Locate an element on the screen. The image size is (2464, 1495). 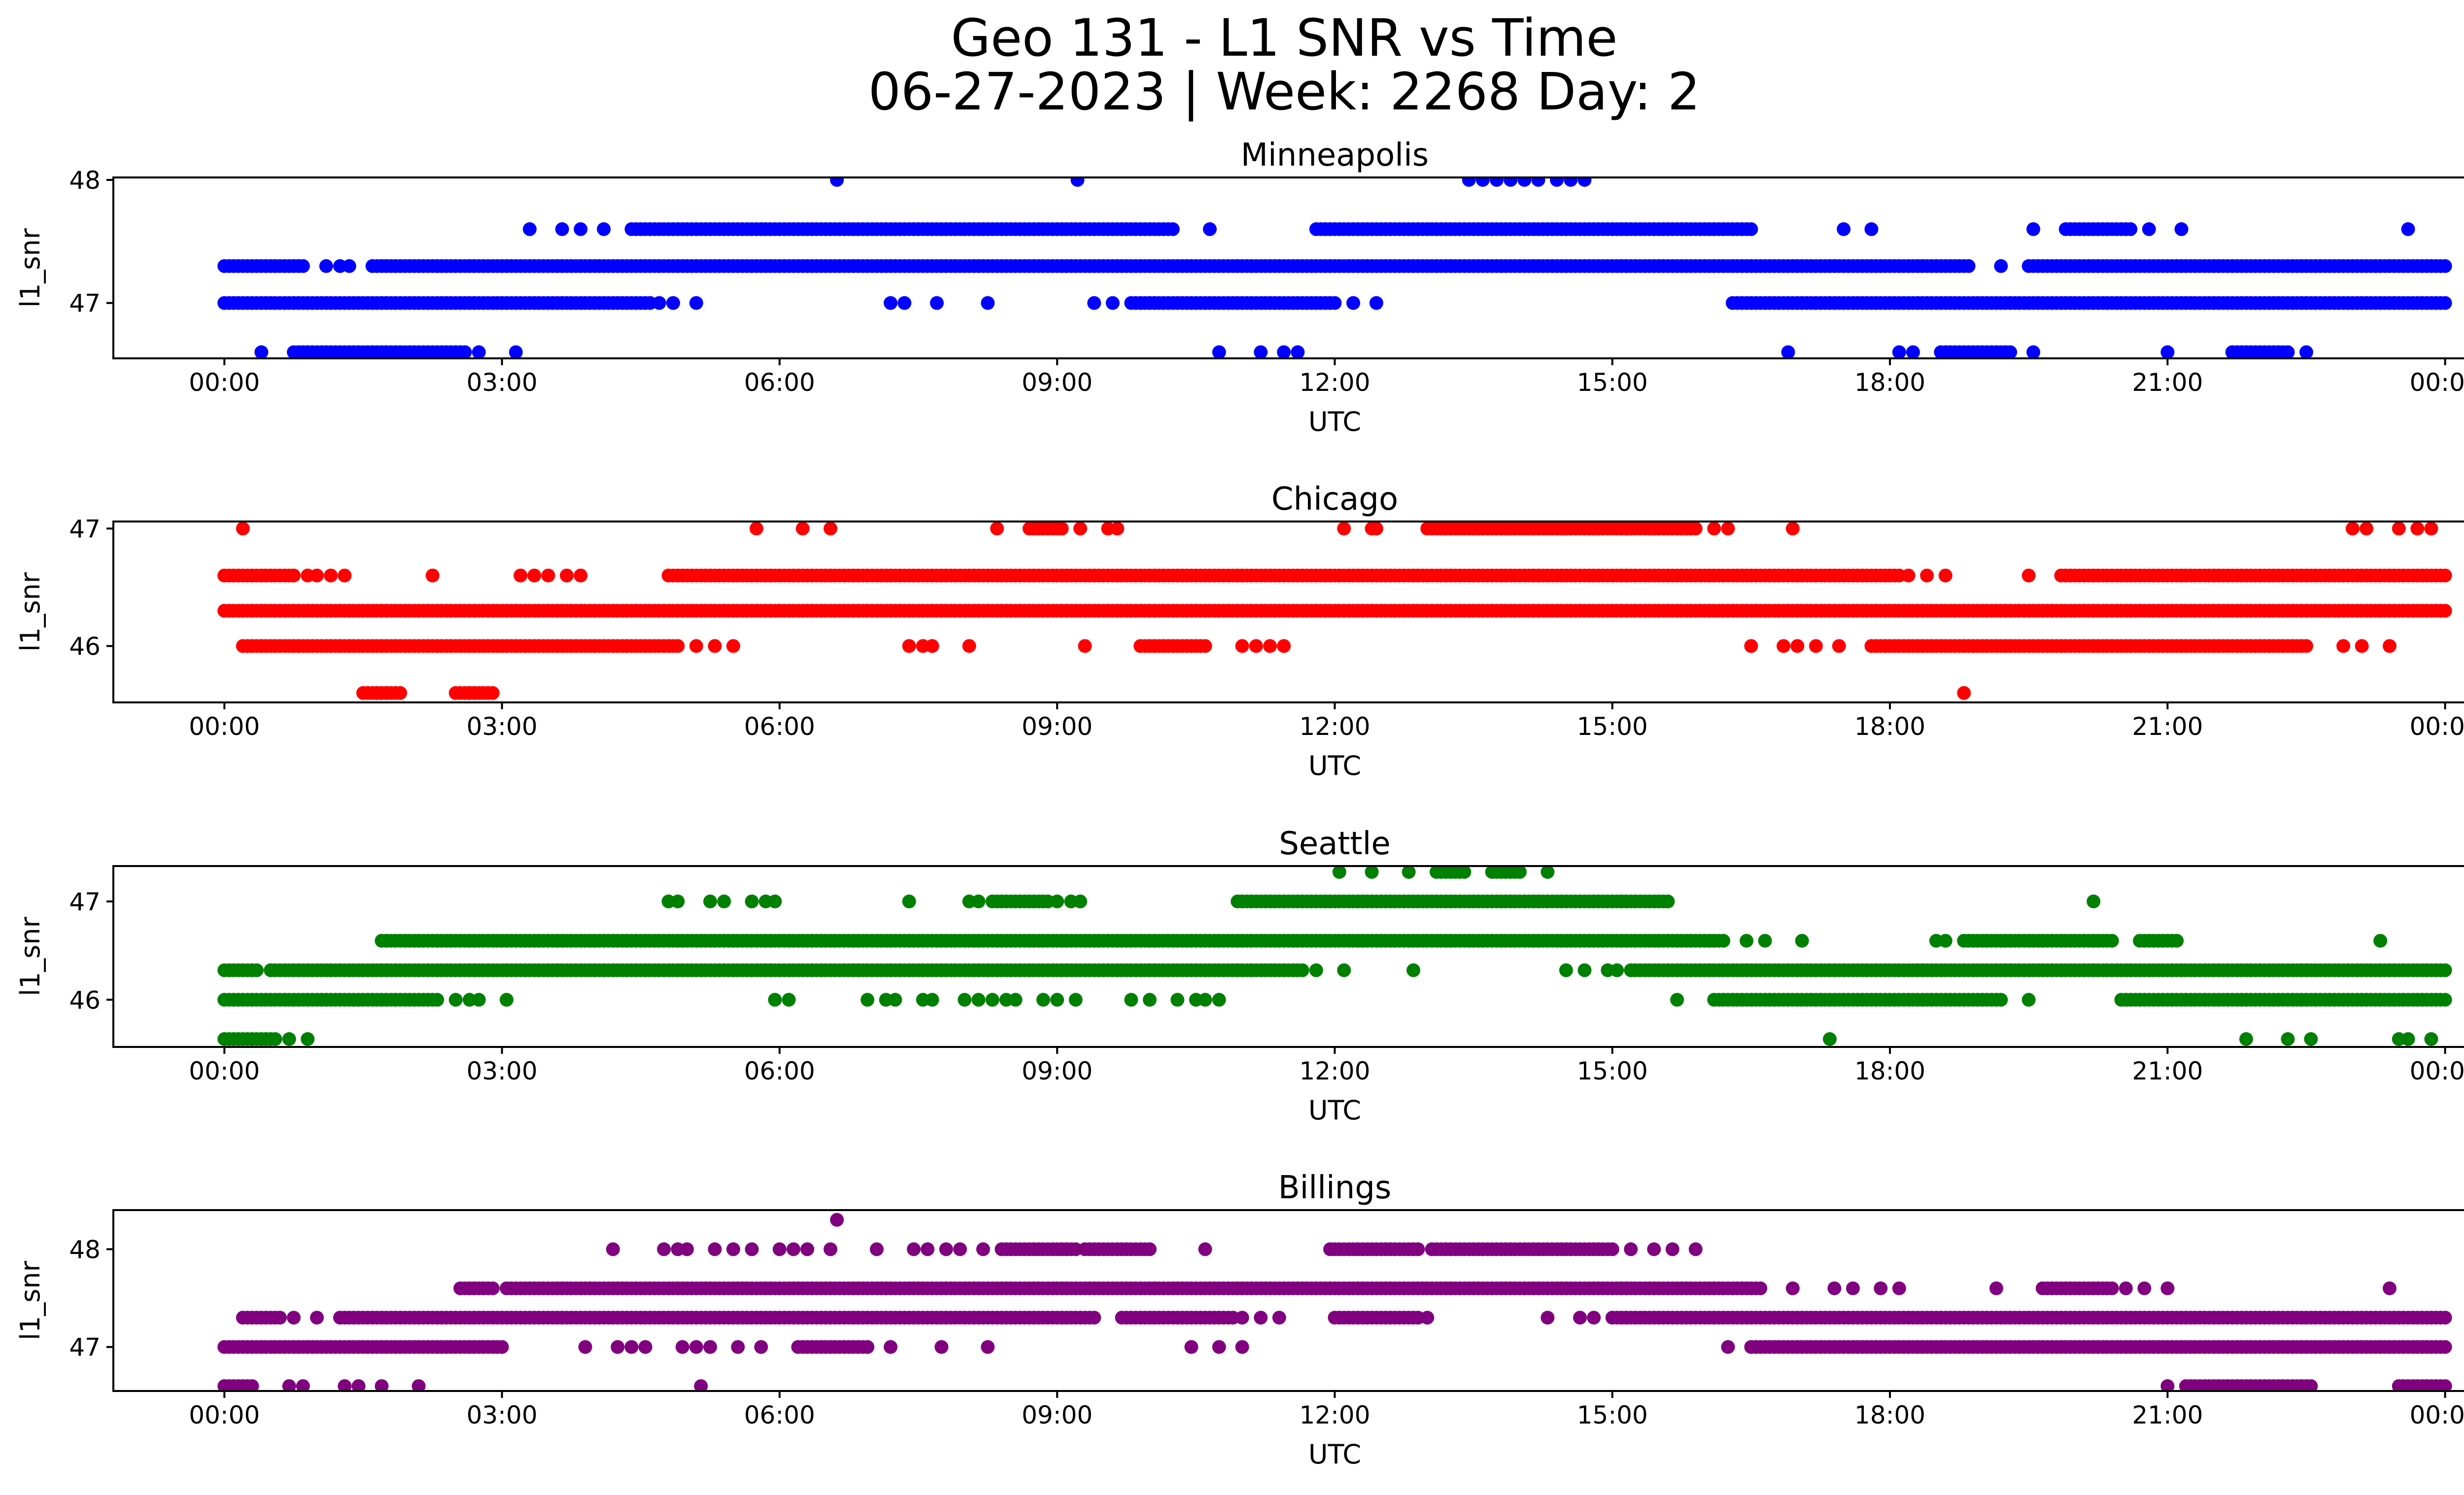
x-tick-label: 00:00 is located at coordinates (2437, 726).